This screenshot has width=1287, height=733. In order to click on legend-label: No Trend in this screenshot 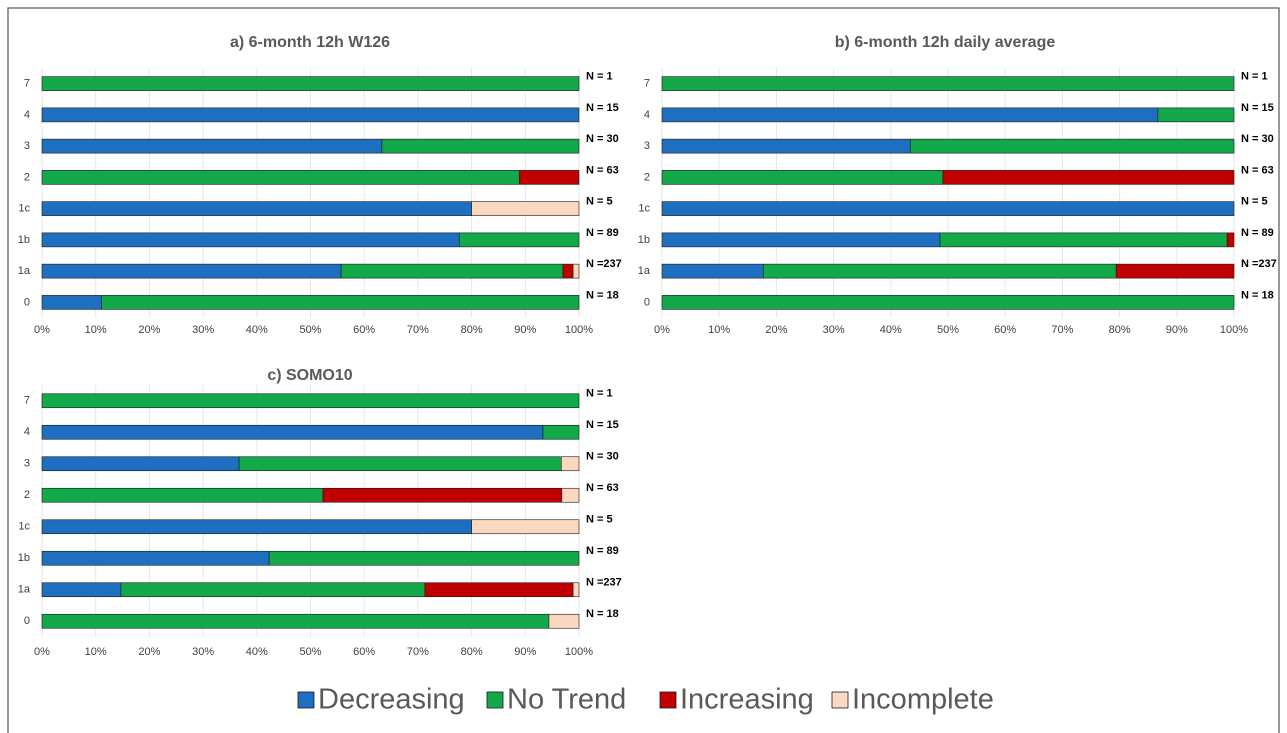, I will do `click(566, 700)`.